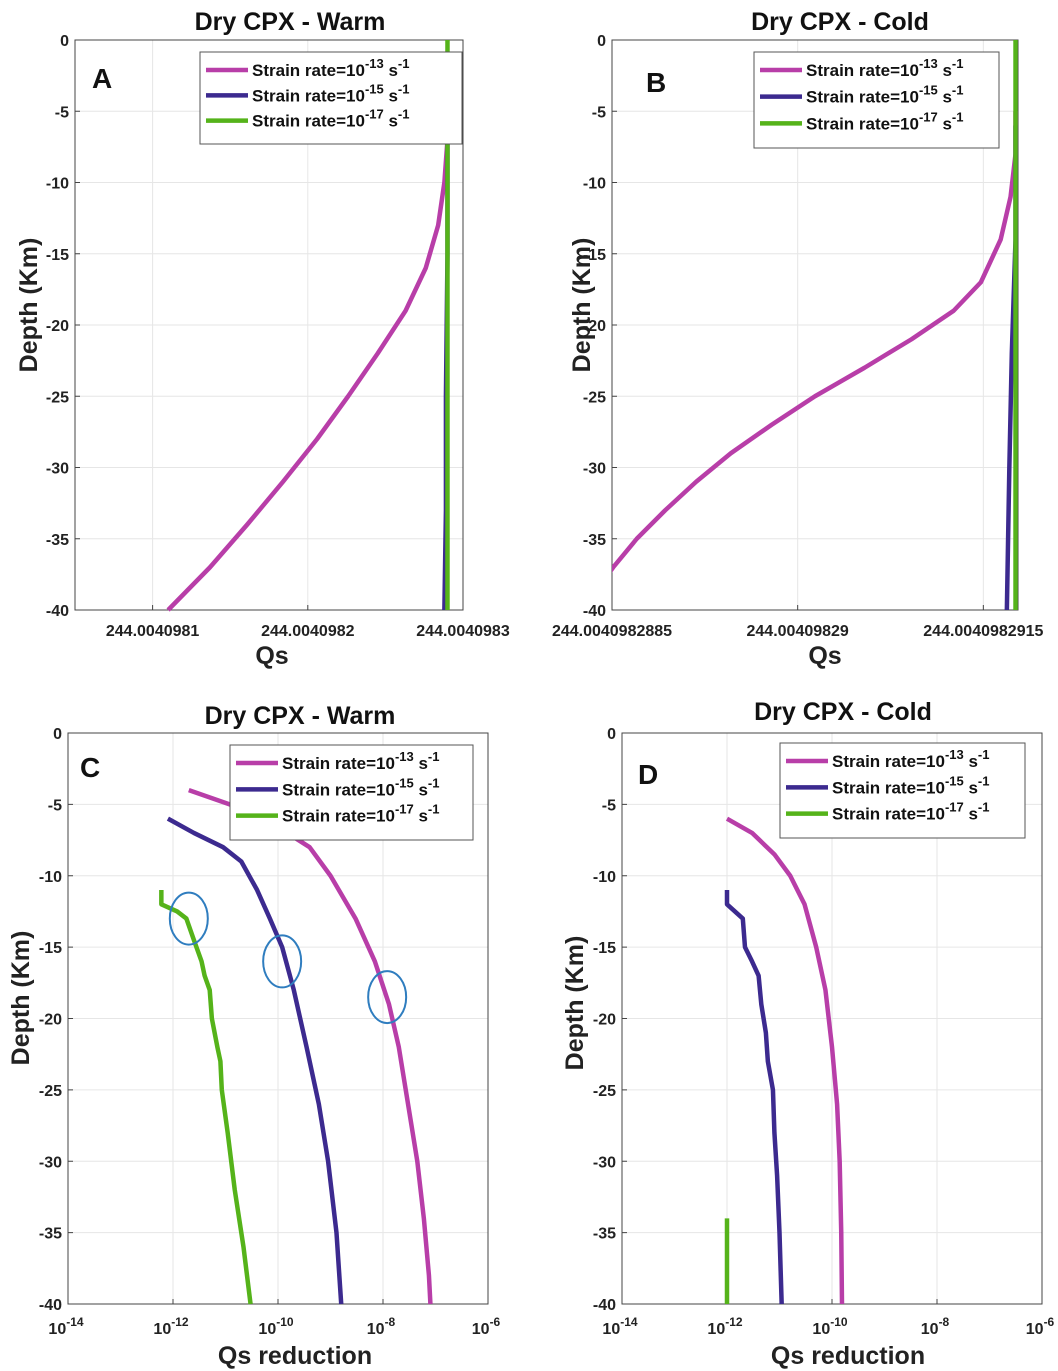 This screenshot has width=1058, height=1371. What do you see at coordinates (90, 767) in the screenshot?
I see `panel-letter: C` at bounding box center [90, 767].